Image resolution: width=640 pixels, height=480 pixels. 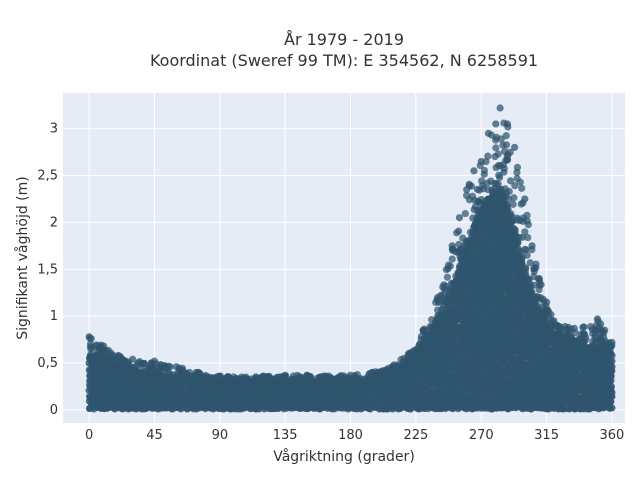 I want to click on chart-title-line1: År 1979 - 2019, so click(x=344, y=39).